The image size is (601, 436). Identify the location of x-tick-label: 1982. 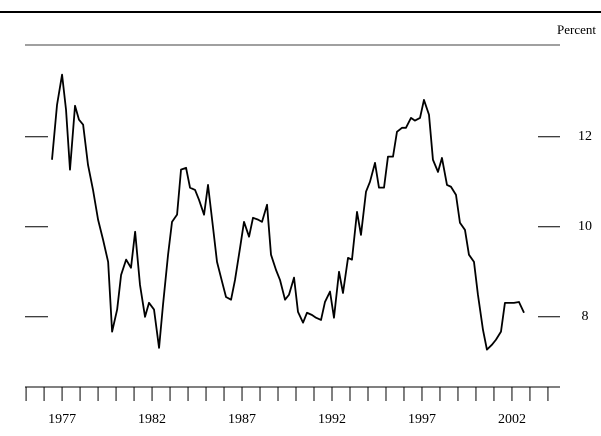
(152, 419).